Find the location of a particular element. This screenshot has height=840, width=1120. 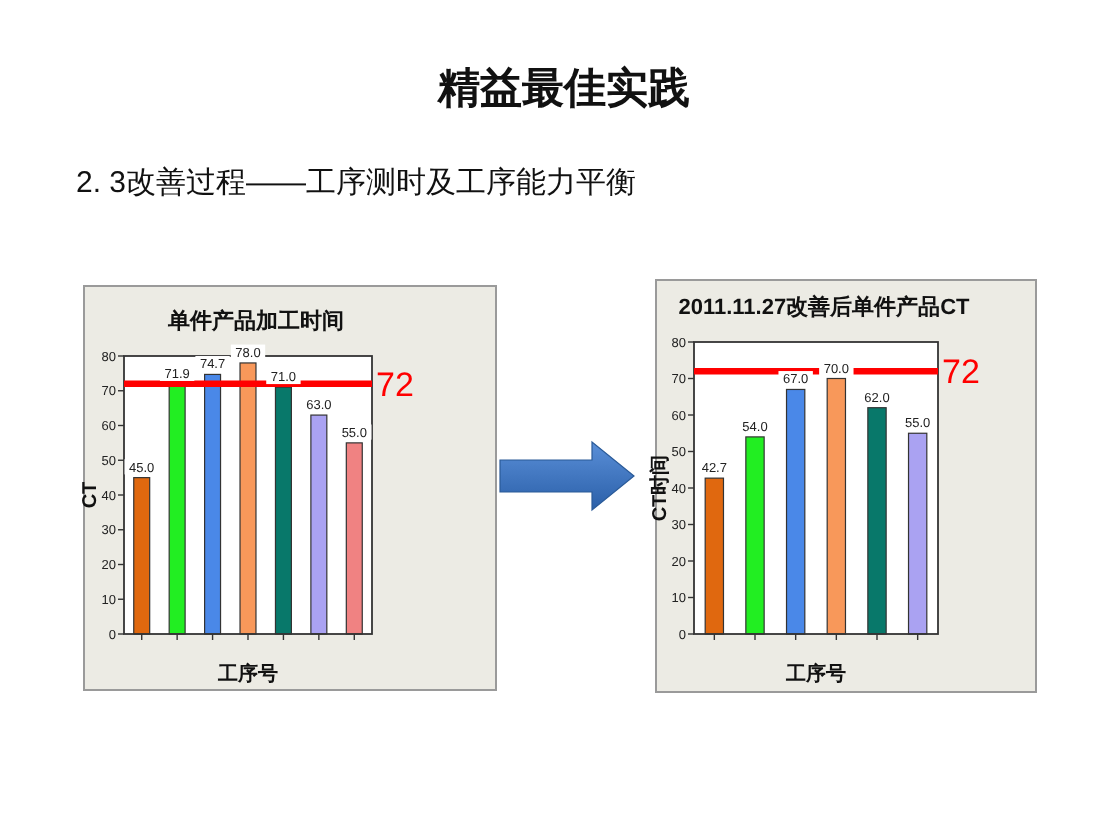

y-axis-title: CT is located at coordinates (91, 495).